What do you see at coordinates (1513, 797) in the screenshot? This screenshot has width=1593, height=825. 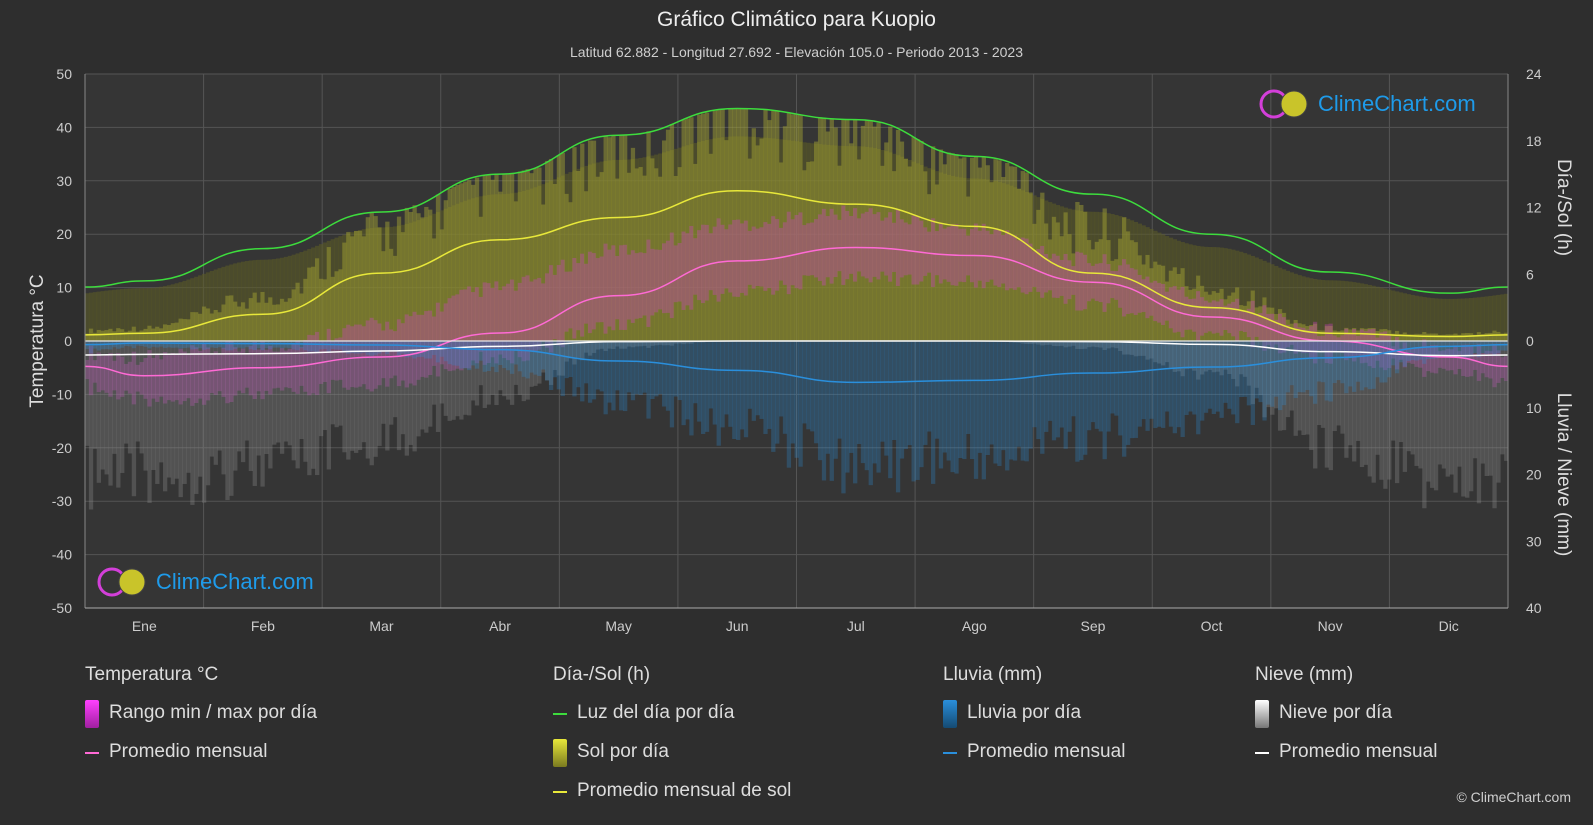 I see `copyright: © ClimeChart.com` at bounding box center [1513, 797].